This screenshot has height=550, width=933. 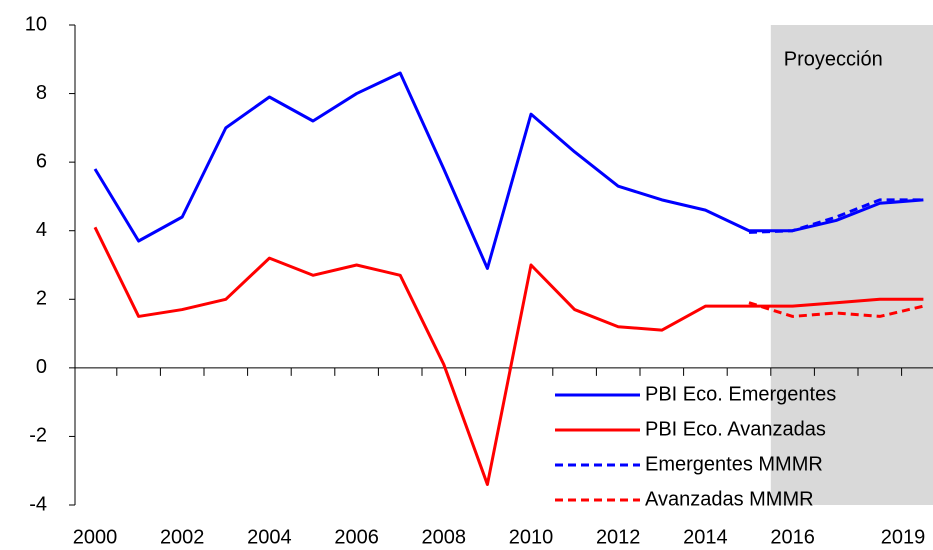 What do you see at coordinates (740, 394) in the screenshot?
I see `legend-label: PBI Eco. Emergentes` at bounding box center [740, 394].